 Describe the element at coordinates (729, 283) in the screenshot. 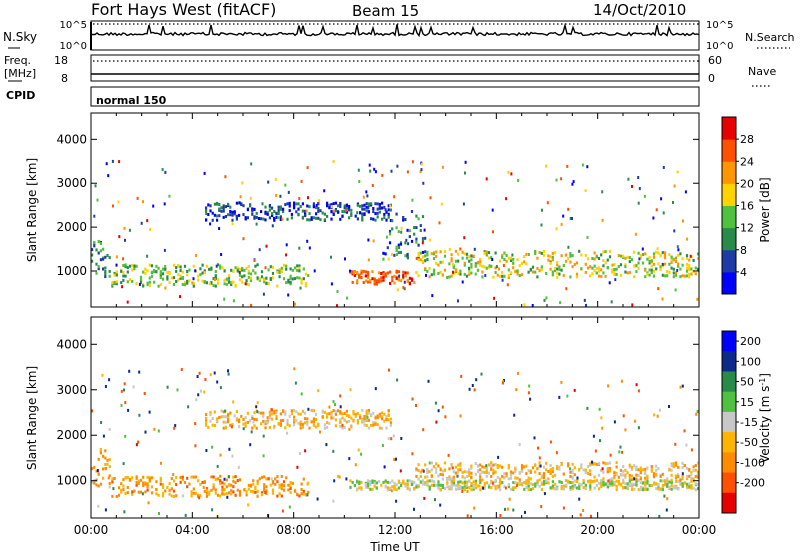

I see `colorbar-segment` at that location.